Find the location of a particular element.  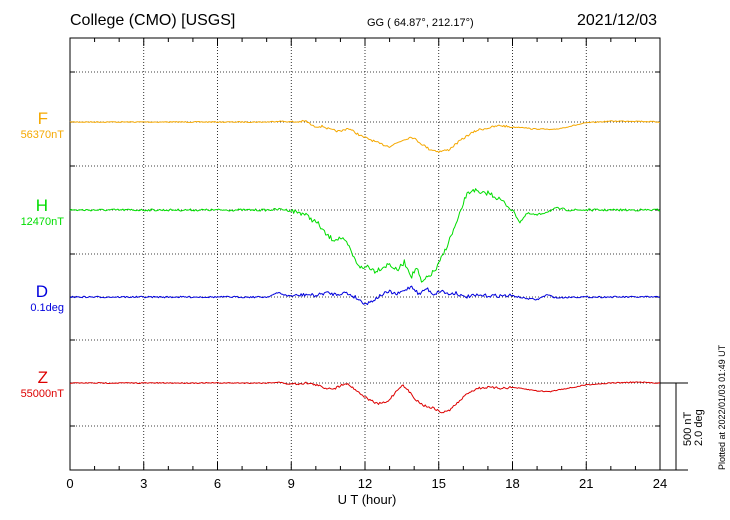

geographic-coordinates: GG ( 64.87°, 212.17°) is located at coordinates (420, 23).